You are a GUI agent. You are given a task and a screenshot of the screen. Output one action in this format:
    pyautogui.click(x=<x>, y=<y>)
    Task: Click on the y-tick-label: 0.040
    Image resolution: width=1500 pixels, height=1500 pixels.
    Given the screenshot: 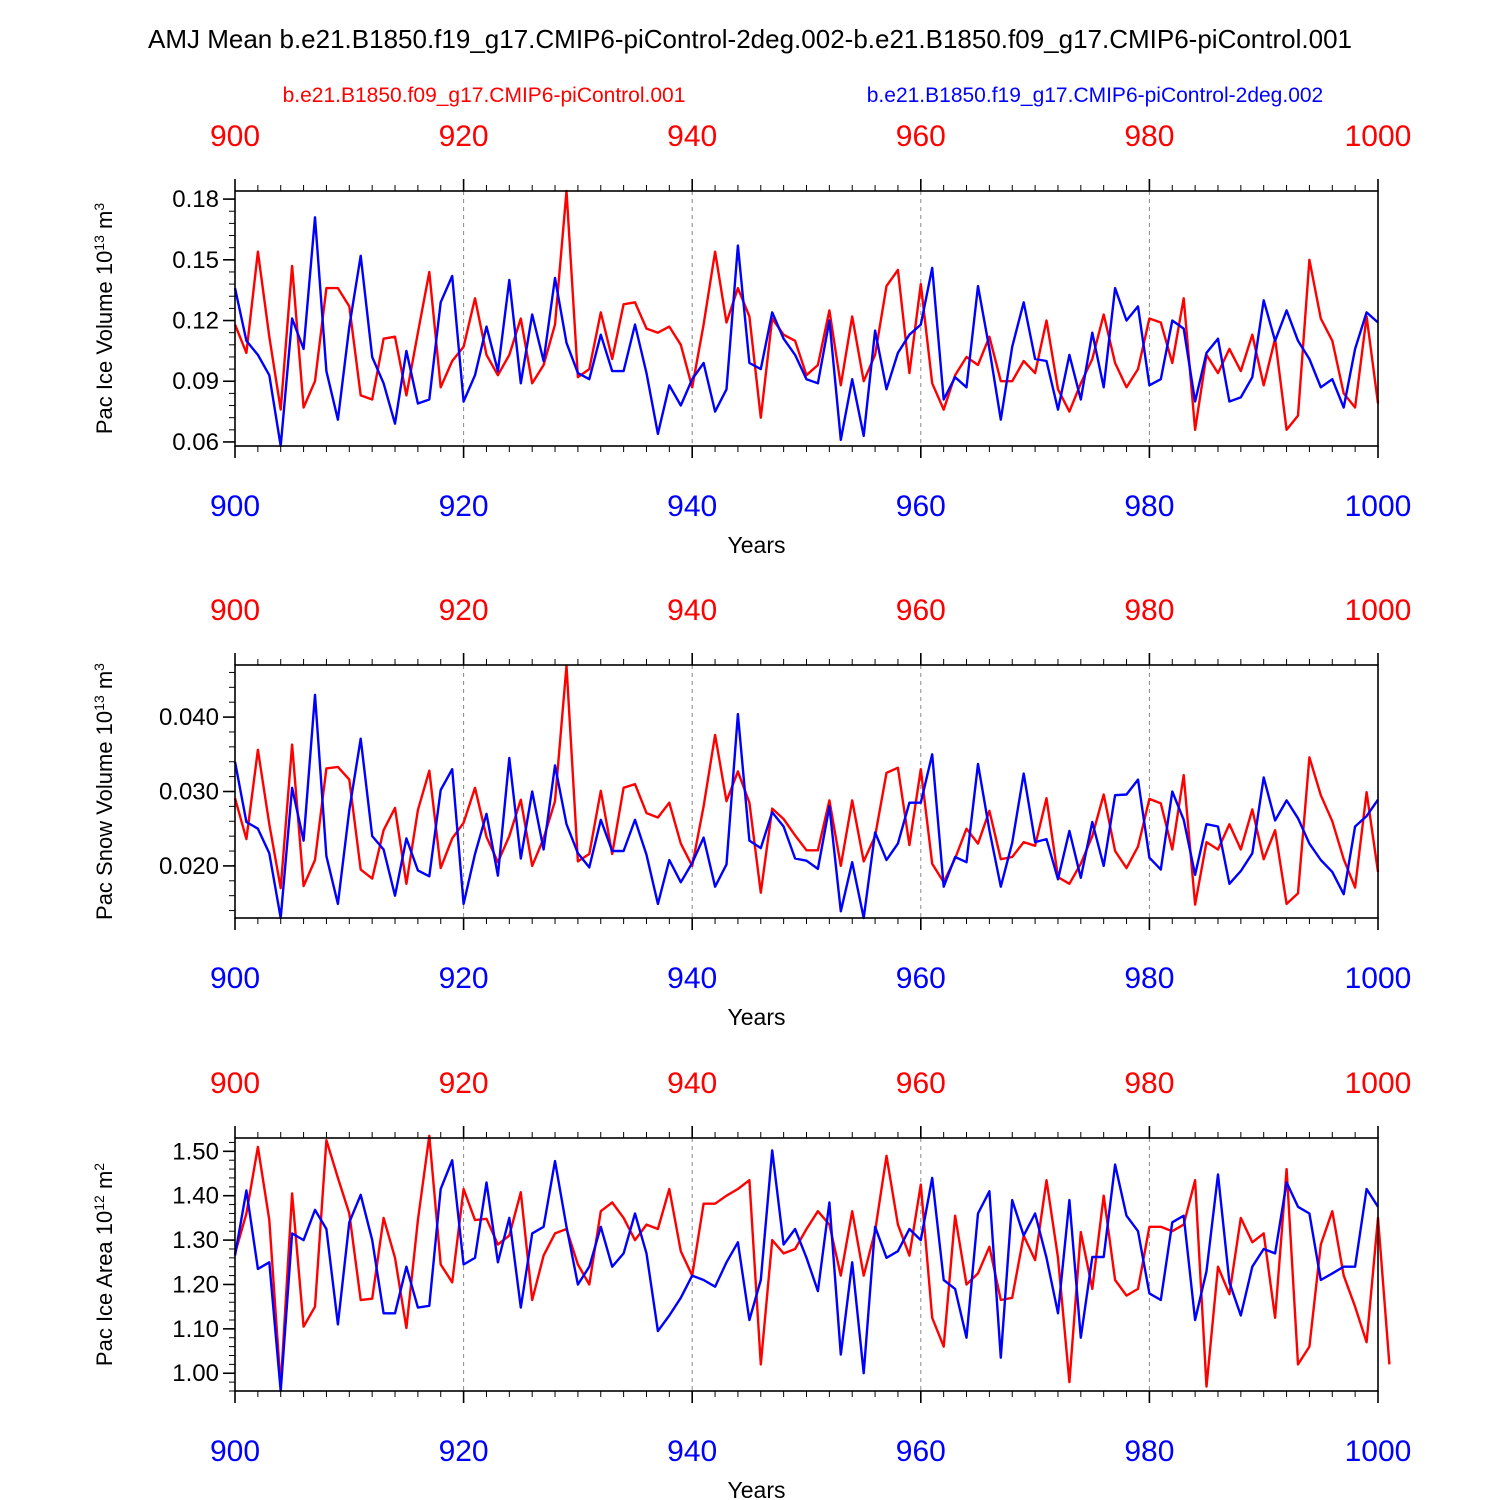 What is the action you would take?
    pyautogui.click(x=189, y=717)
    